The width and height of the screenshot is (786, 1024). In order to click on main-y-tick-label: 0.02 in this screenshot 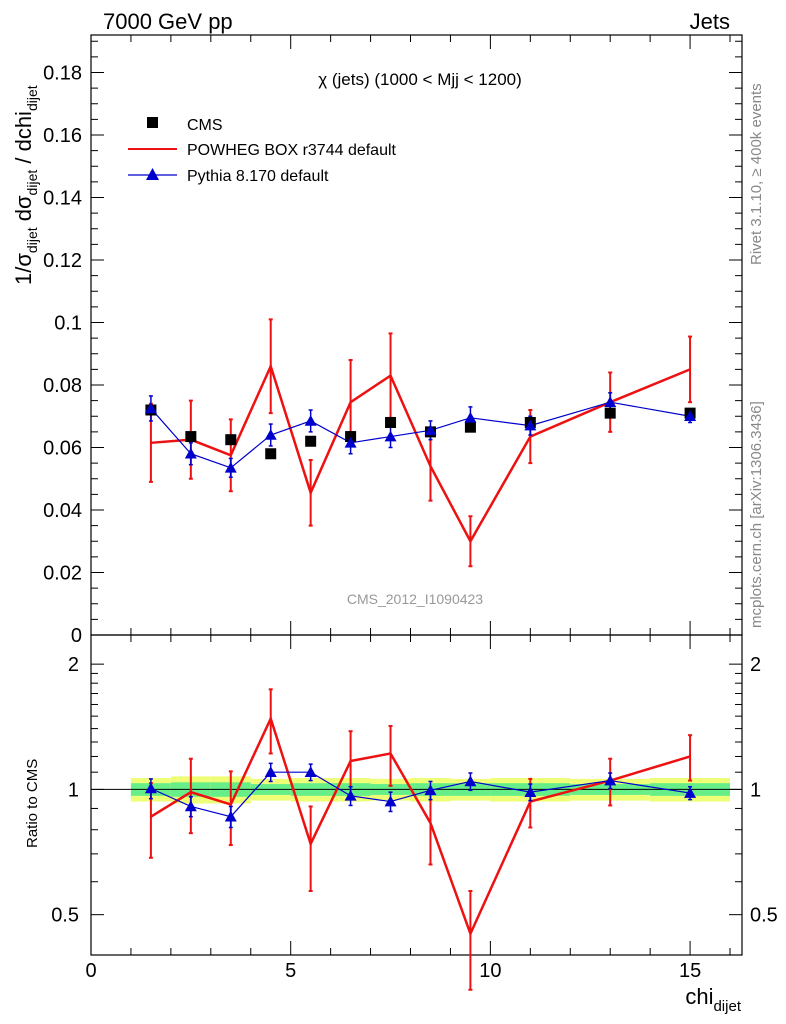, I will do `click(62, 574)`.